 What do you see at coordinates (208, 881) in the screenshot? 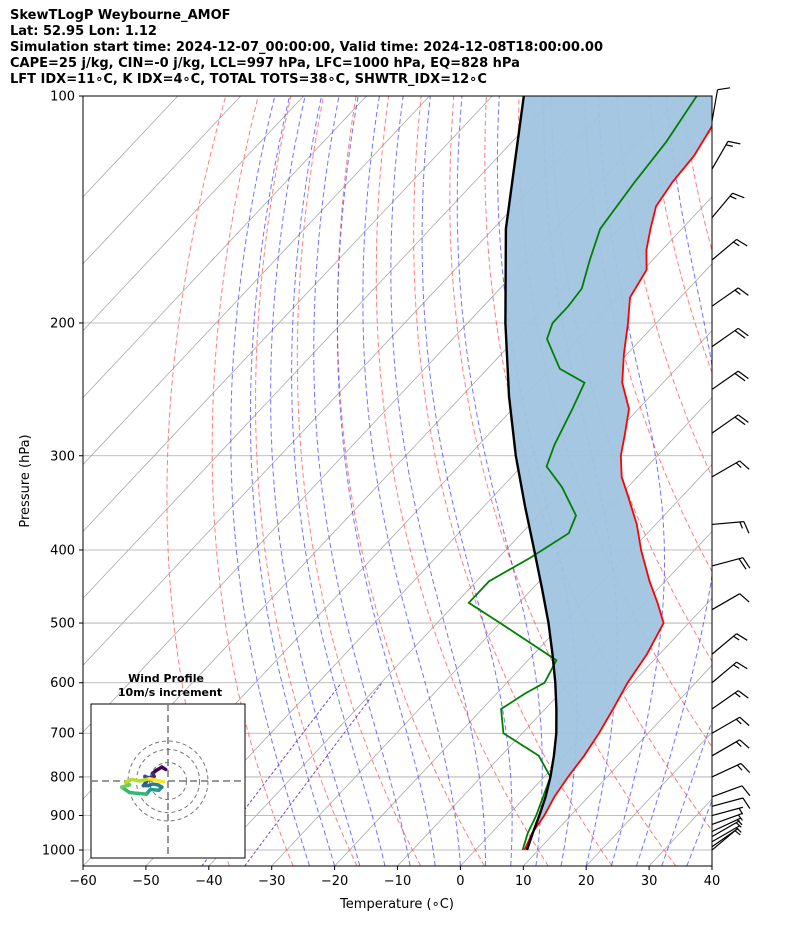
I see `x-tick-label: −40` at bounding box center [208, 881].